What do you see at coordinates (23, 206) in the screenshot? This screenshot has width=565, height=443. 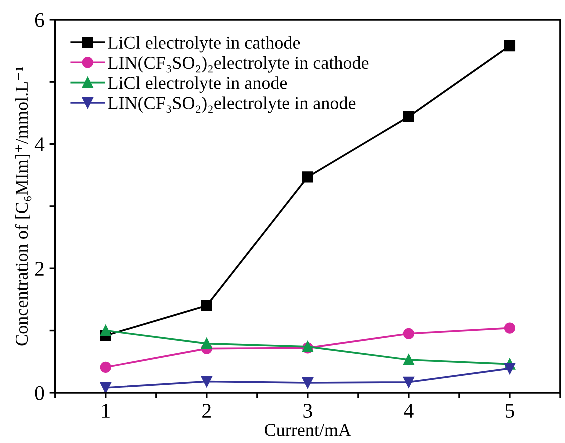 I see `y-axis-title: Concentration of [C₆MIm]⁺/mmol.L⁻¹` at bounding box center [23, 206].